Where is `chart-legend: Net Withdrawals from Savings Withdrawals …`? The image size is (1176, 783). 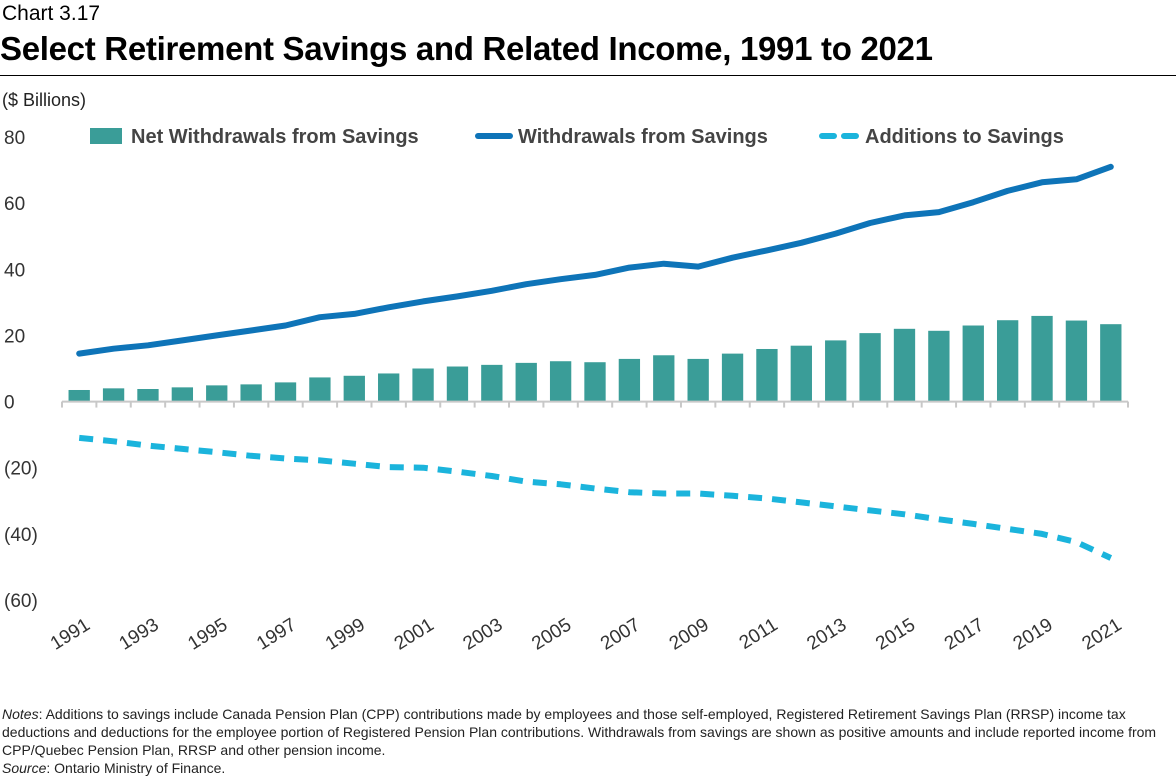
chart-legend: Net Withdrawals from Savings Withdrawals … is located at coordinates (577, 137).